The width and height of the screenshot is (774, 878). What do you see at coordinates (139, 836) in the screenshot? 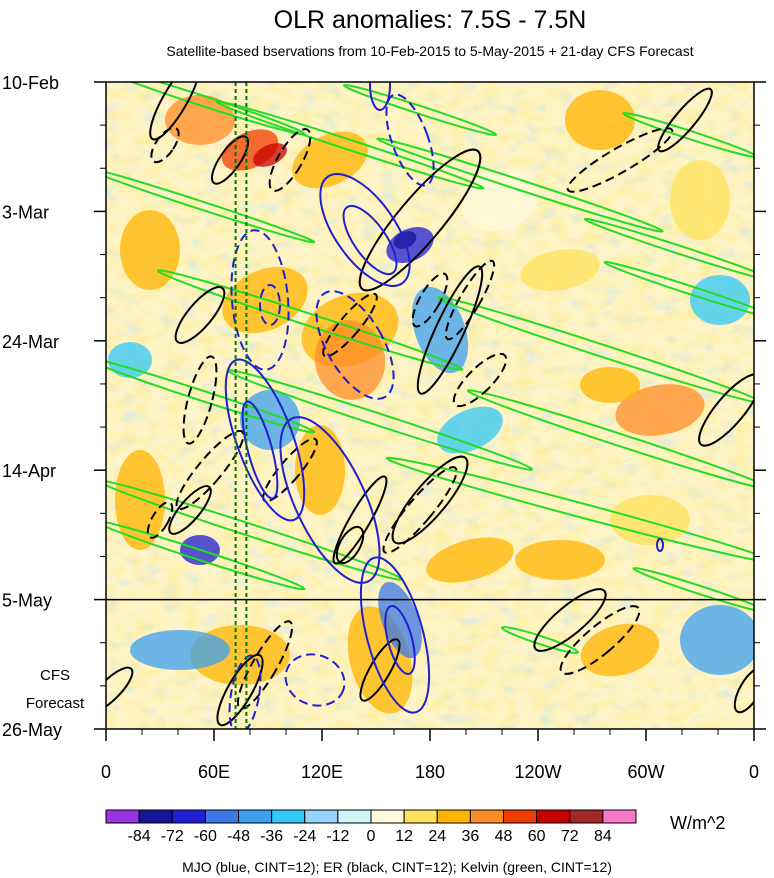
I see `colorbar-tick-label: -84` at bounding box center [139, 836].